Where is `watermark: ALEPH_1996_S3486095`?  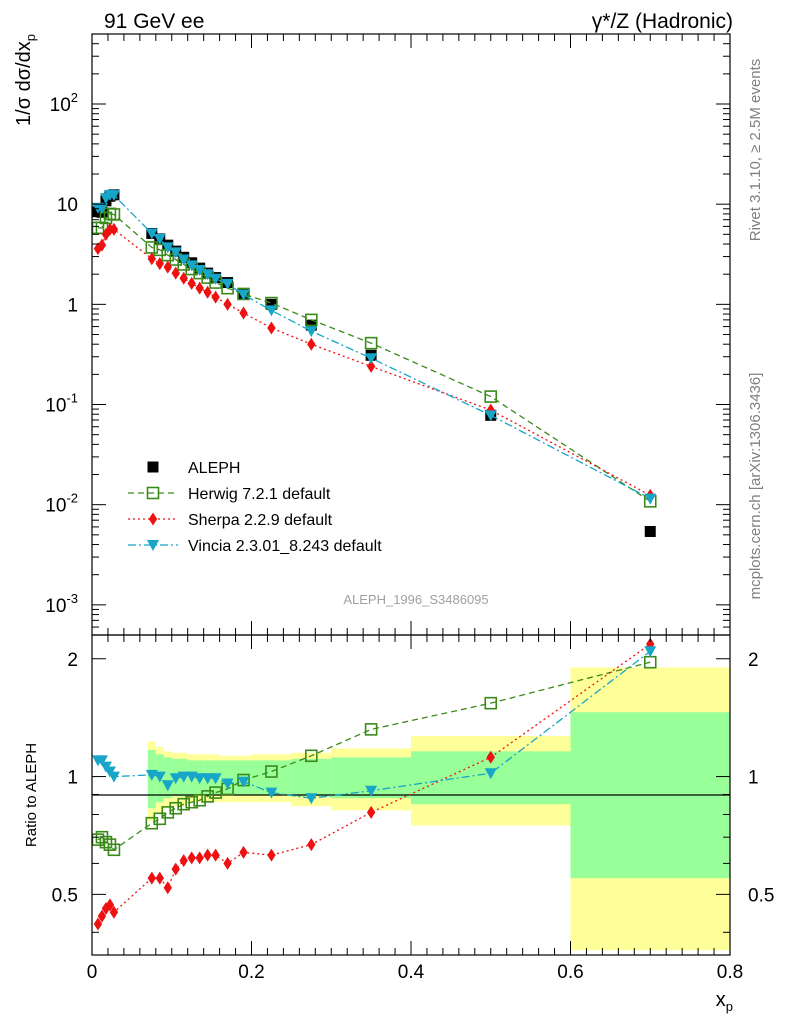
watermark: ALEPH_1996_S3486095 is located at coordinates (415, 599).